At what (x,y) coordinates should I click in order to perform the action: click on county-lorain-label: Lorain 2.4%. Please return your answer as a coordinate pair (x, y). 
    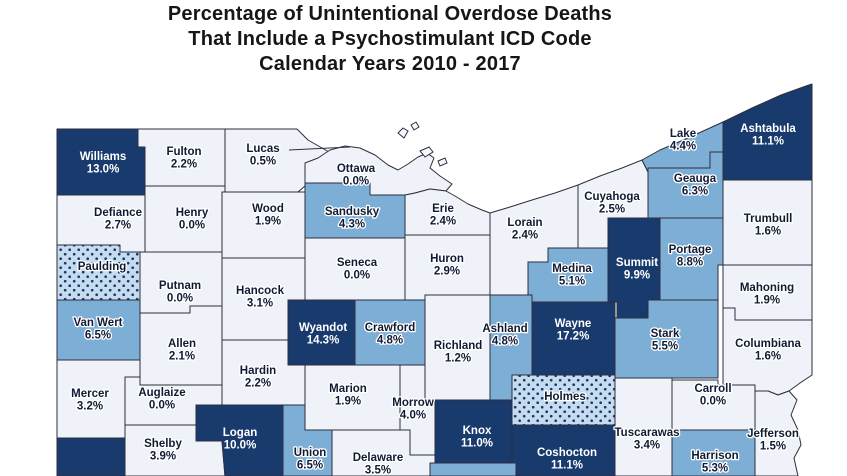
    Looking at the image, I should click on (524, 229).